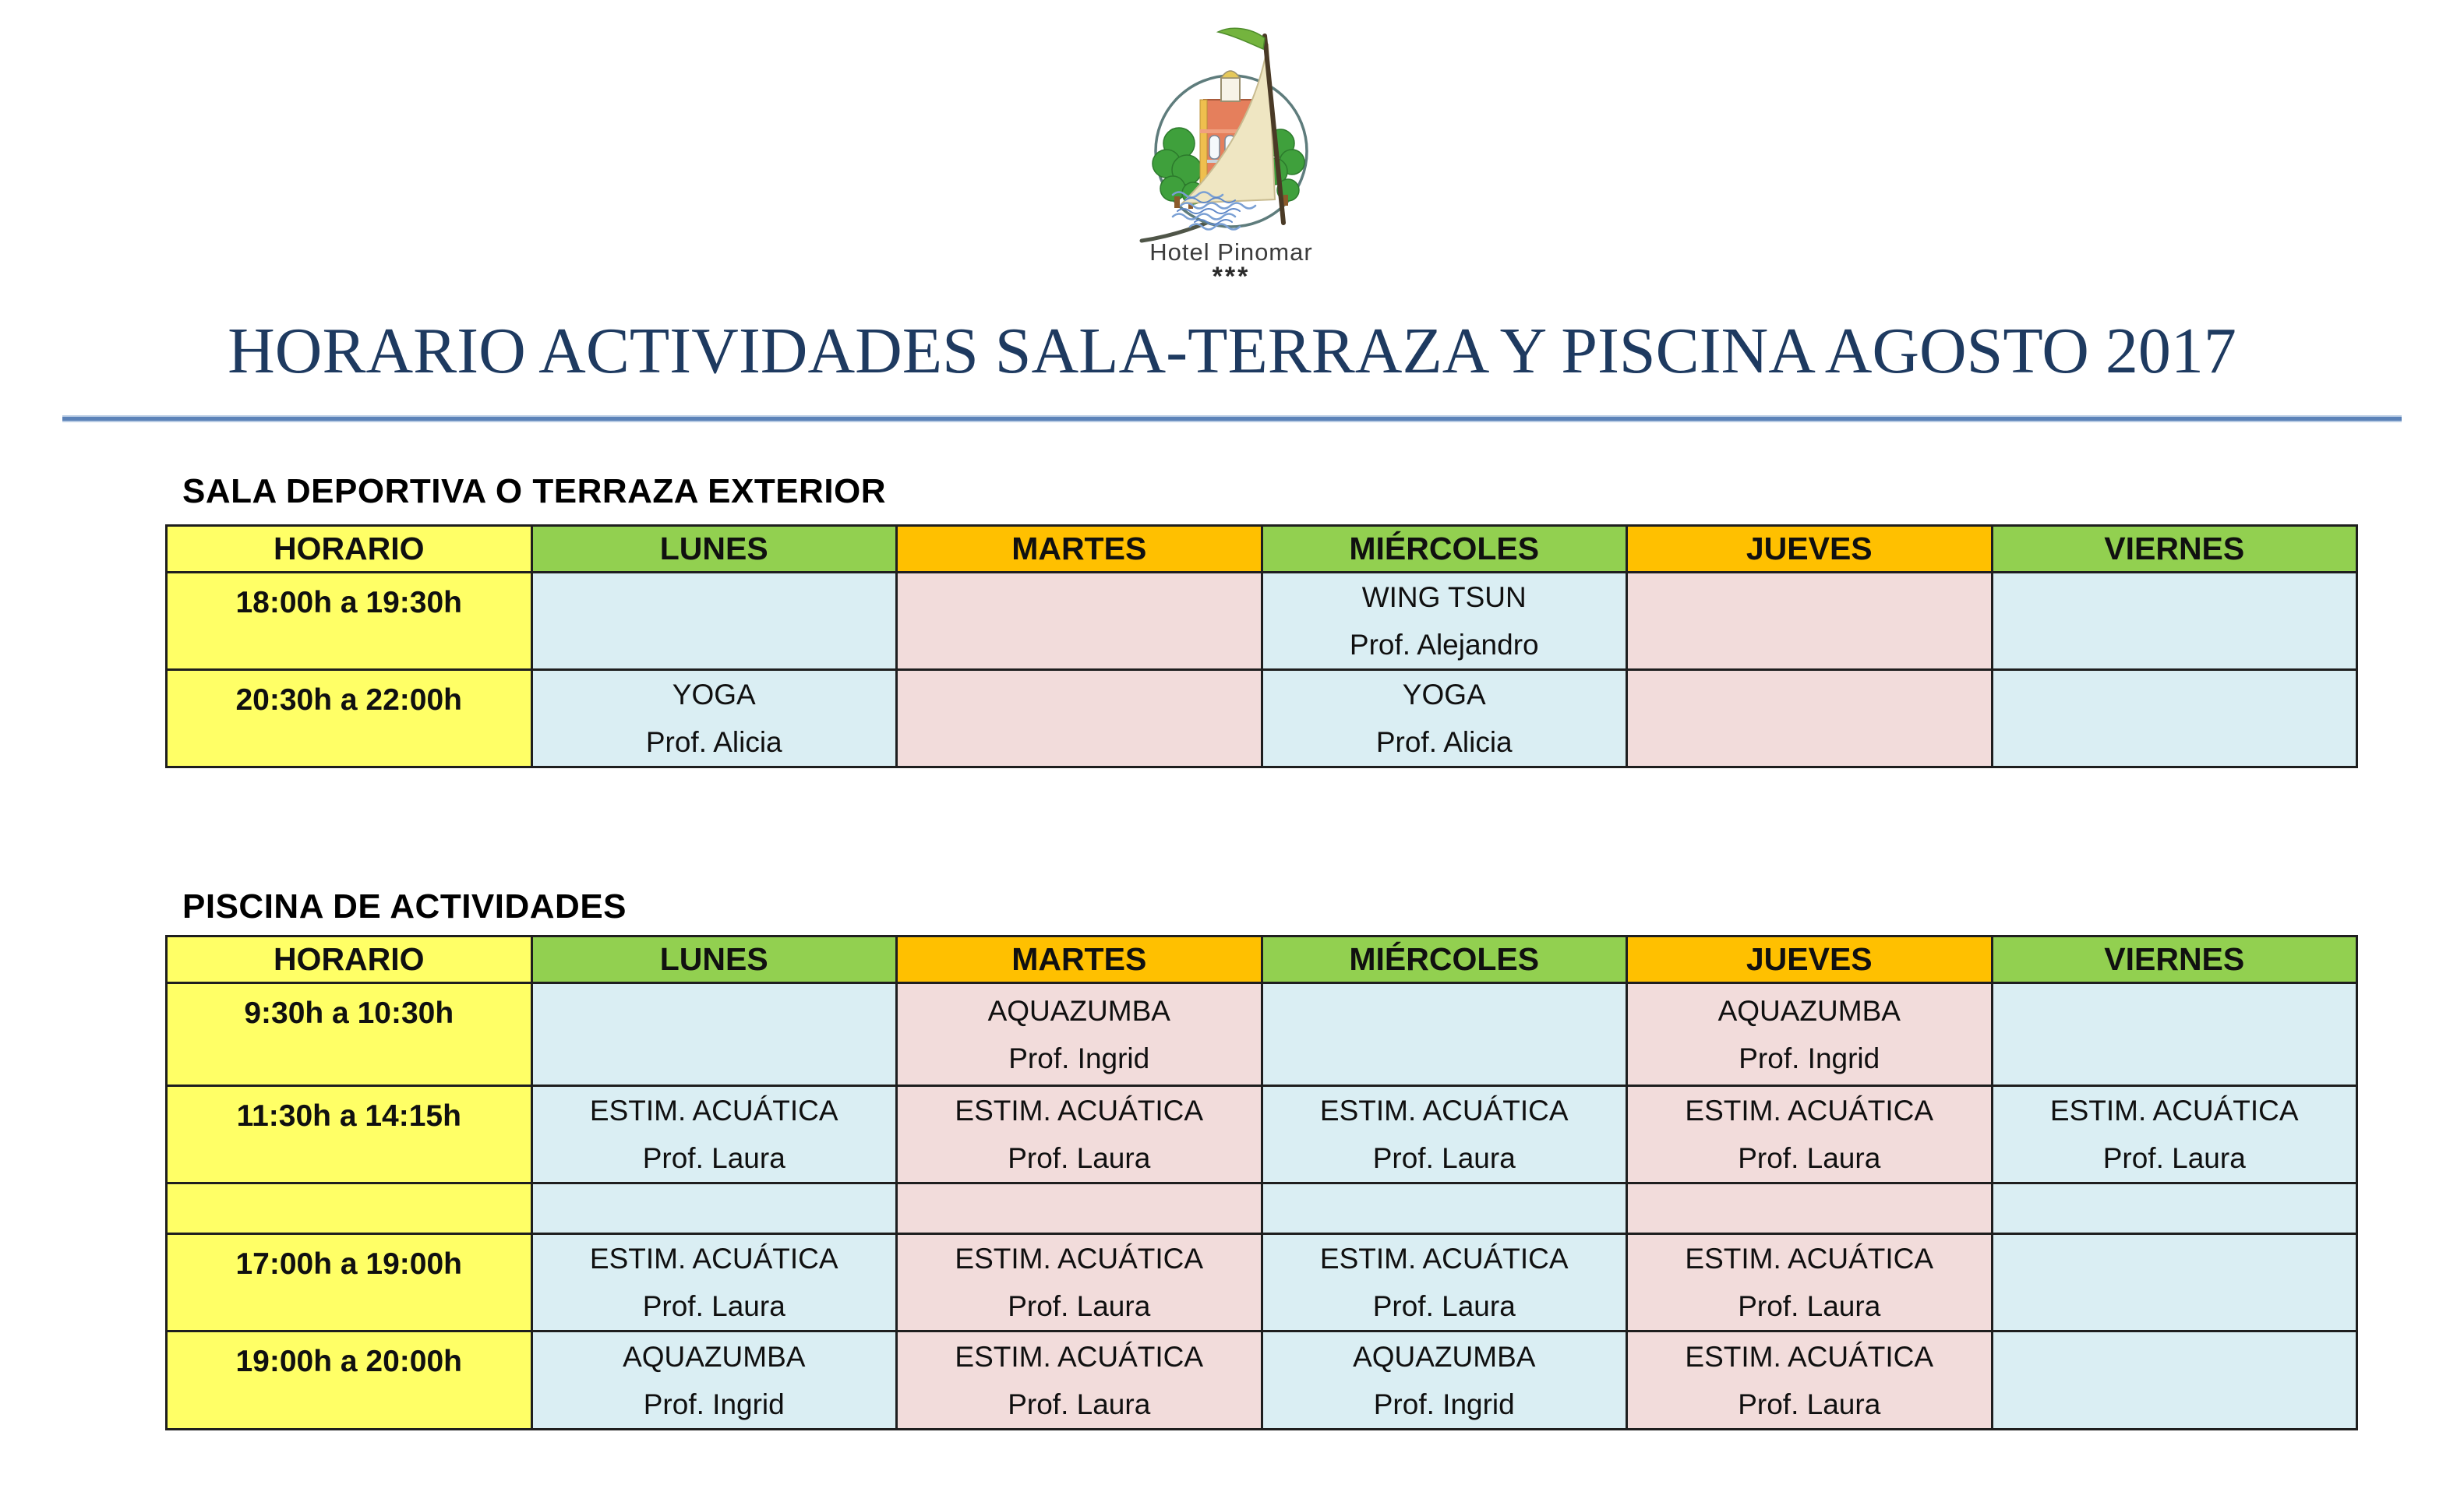  I want to click on hotel-logo-name: Hotel Pinomar, so click(1231, 252).